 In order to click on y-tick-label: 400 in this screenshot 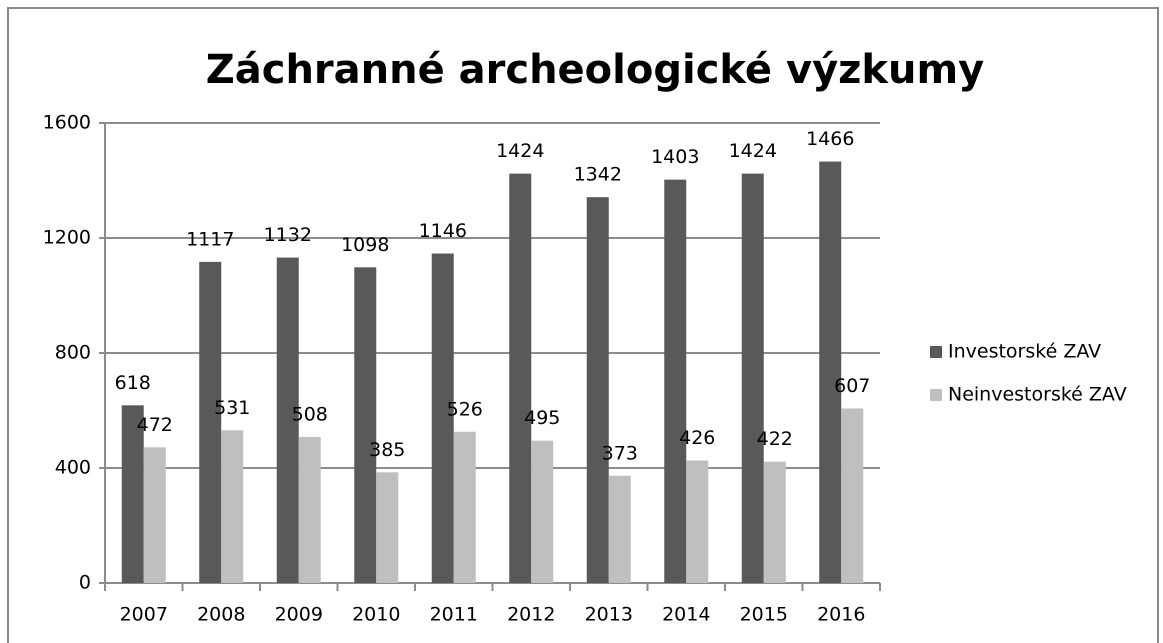, I will do `click(73, 468)`.